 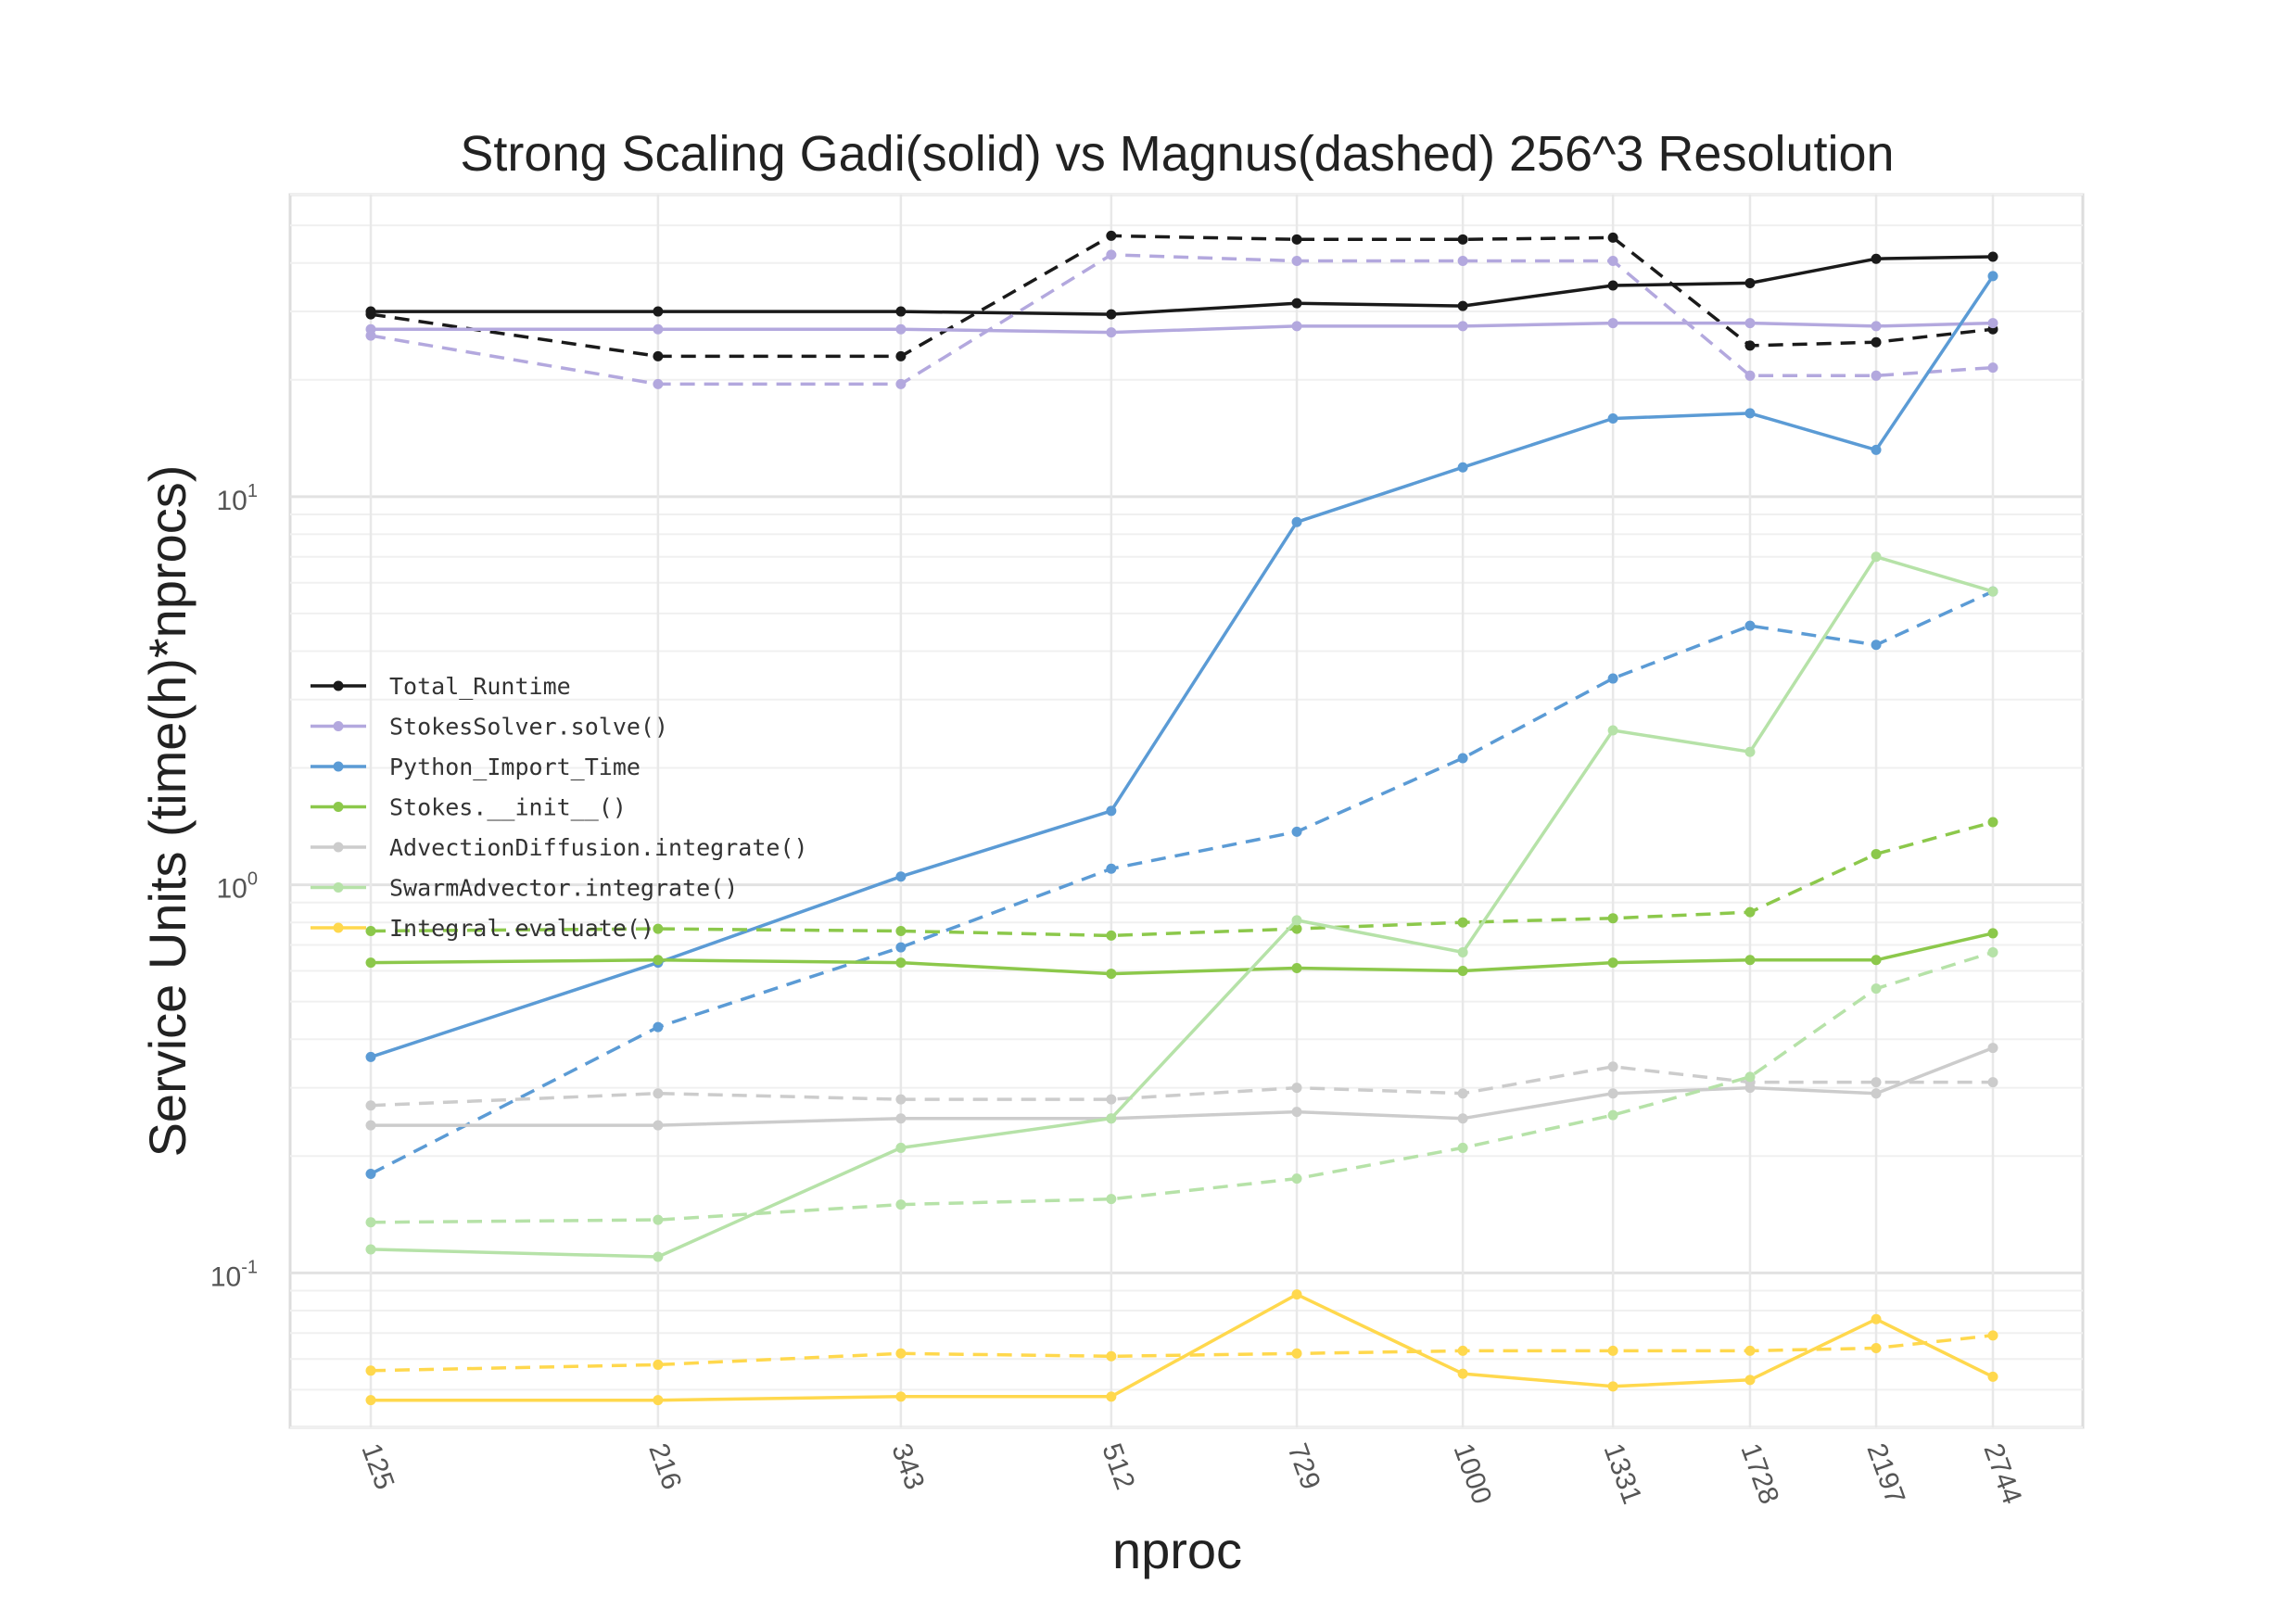 I want to click on legend-item: StokesSolver.solve(), so click(x=490, y=727).